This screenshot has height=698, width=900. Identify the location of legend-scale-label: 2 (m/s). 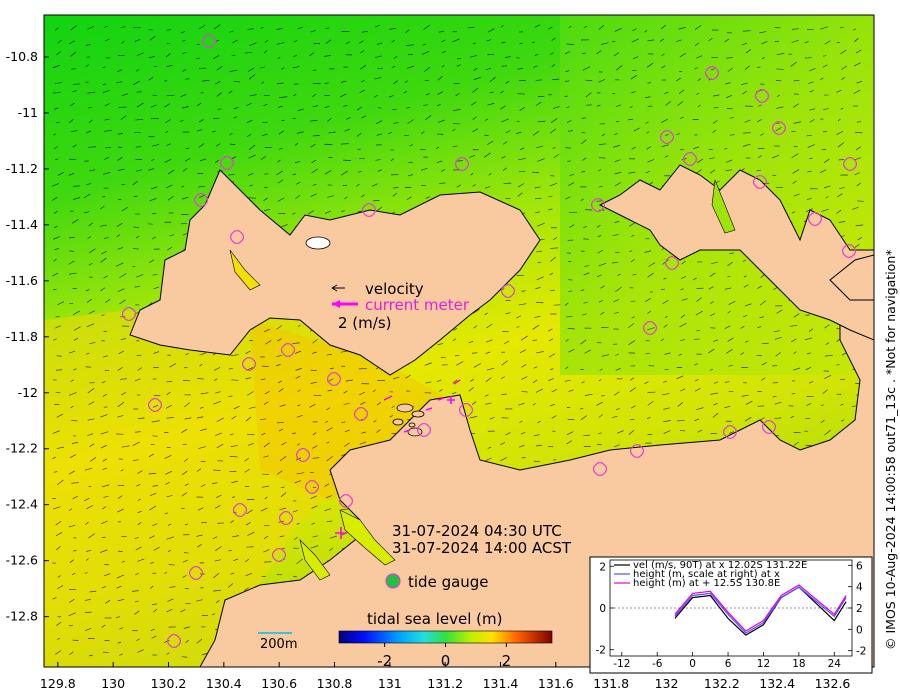
(365, 323).